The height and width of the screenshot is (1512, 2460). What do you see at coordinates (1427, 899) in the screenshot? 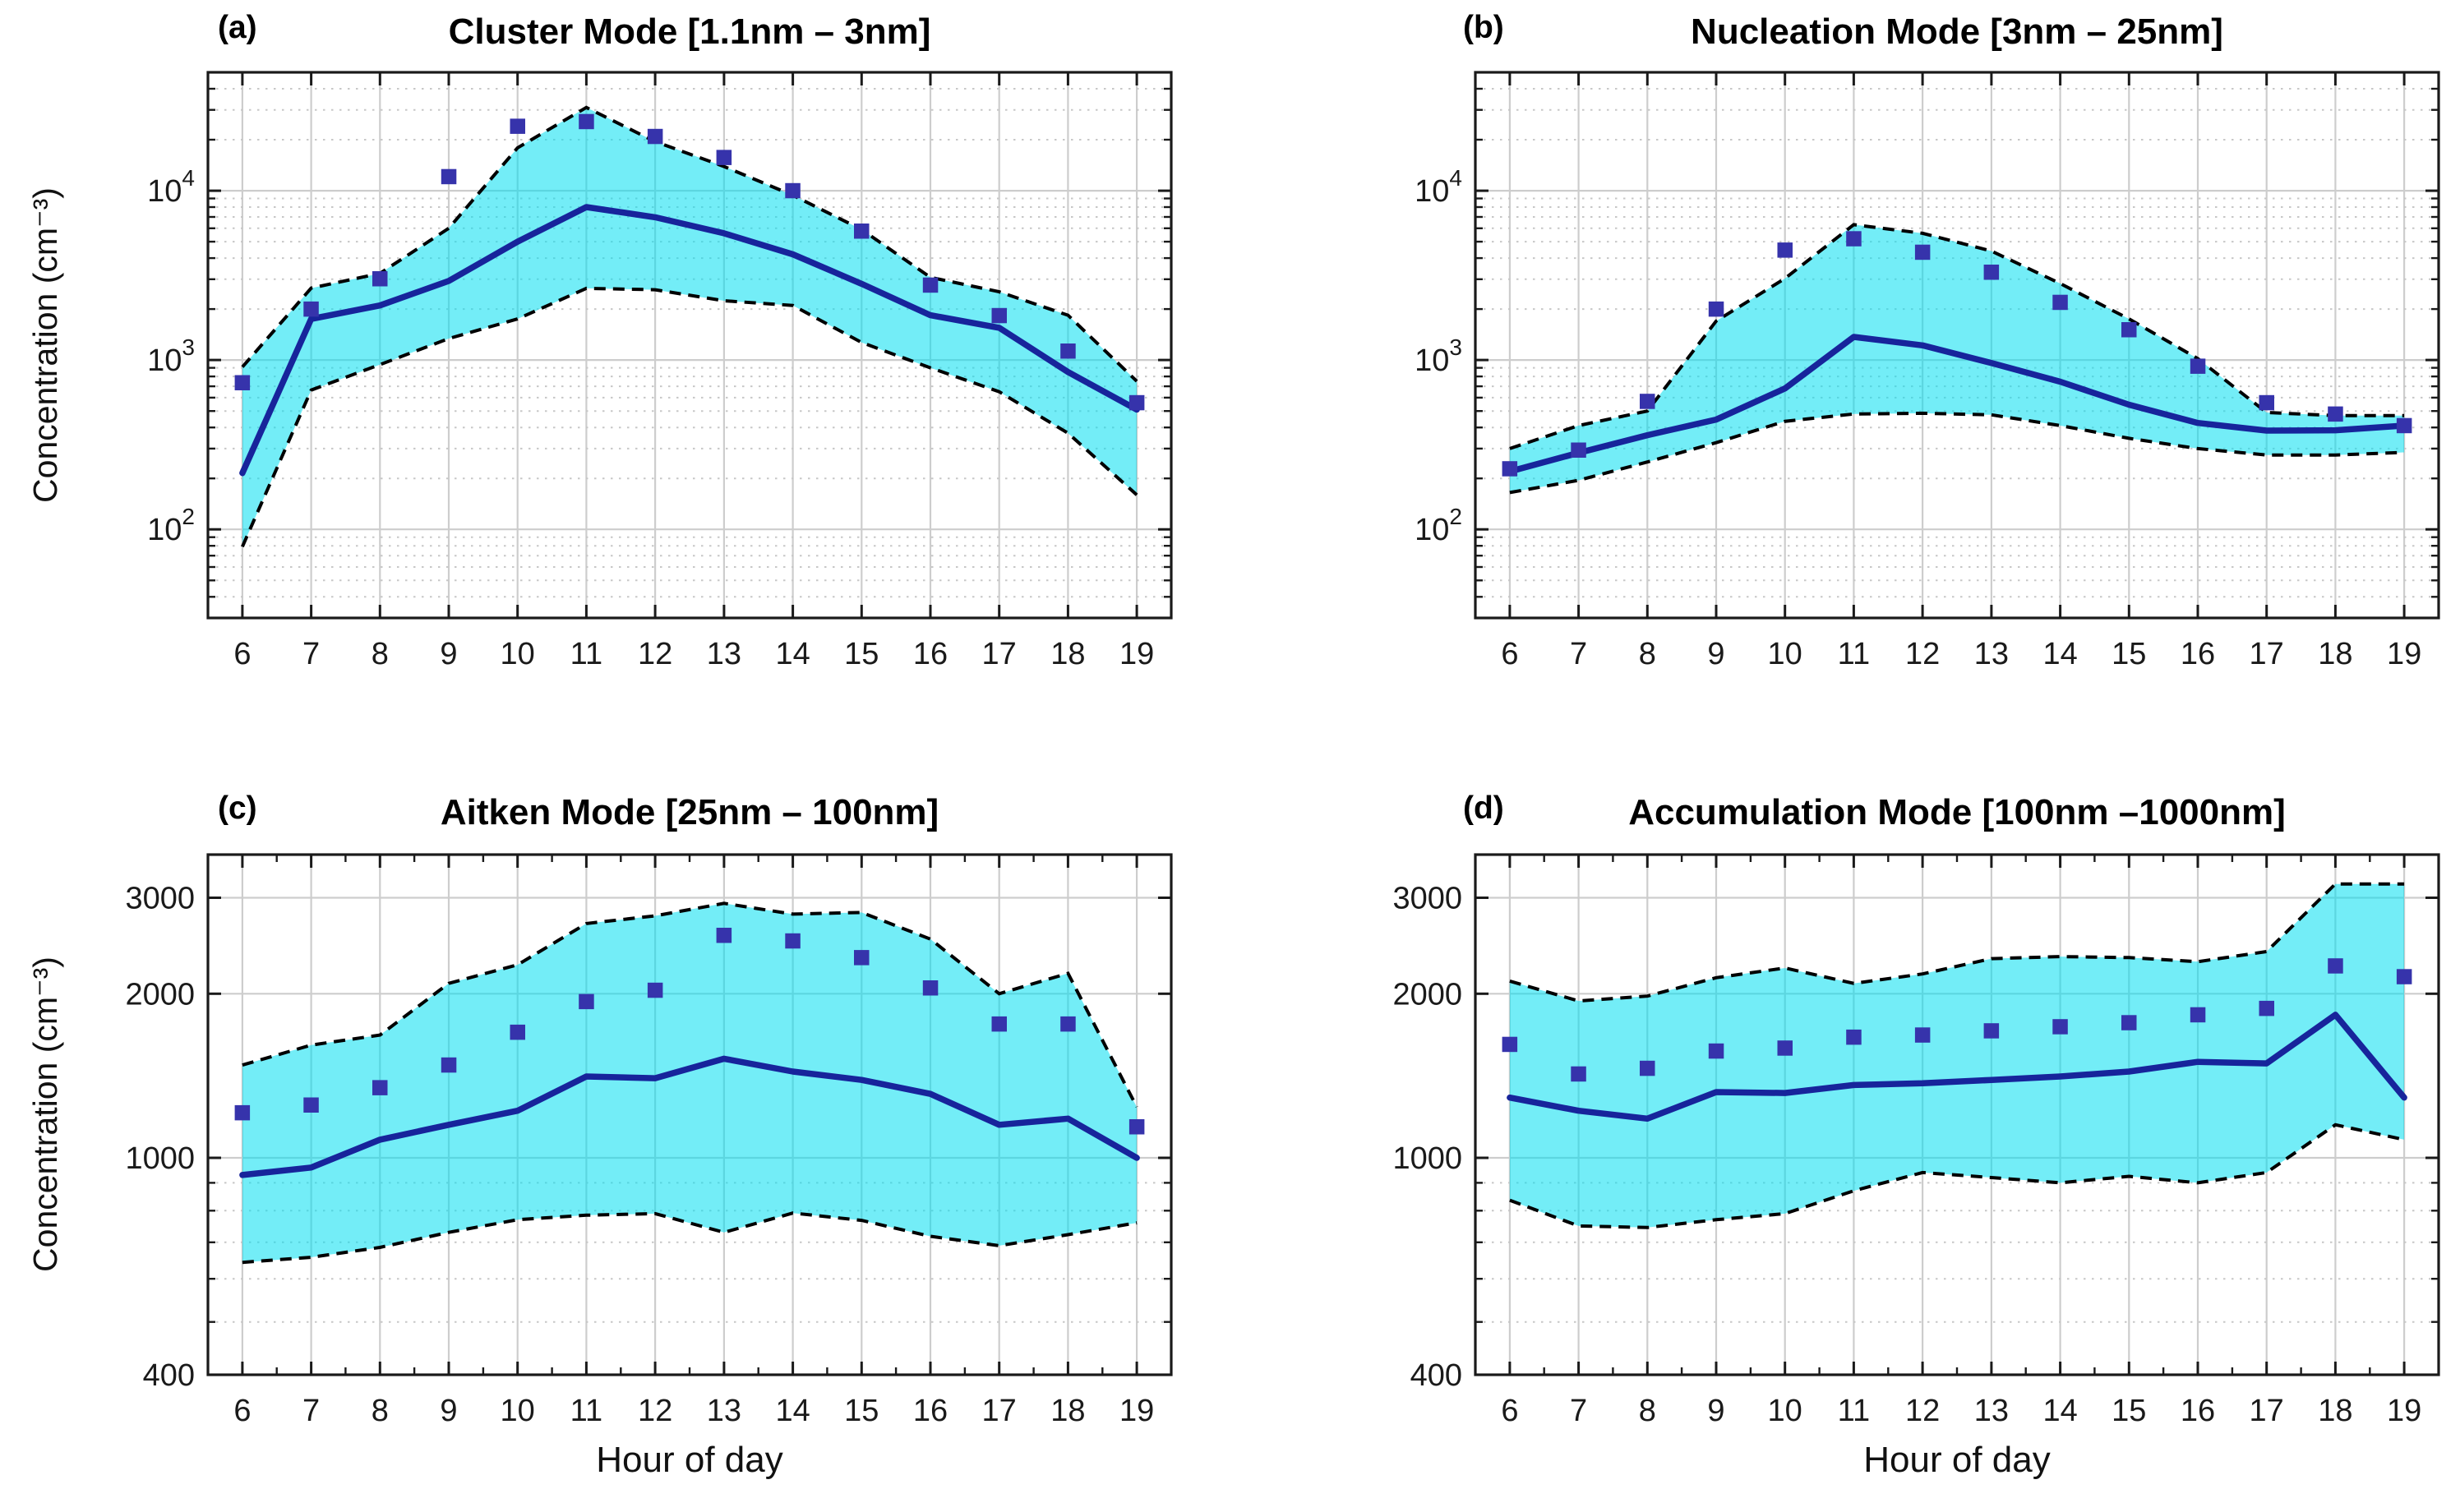
I see `svg-text: 3000` at bounding box center [1427, 899].